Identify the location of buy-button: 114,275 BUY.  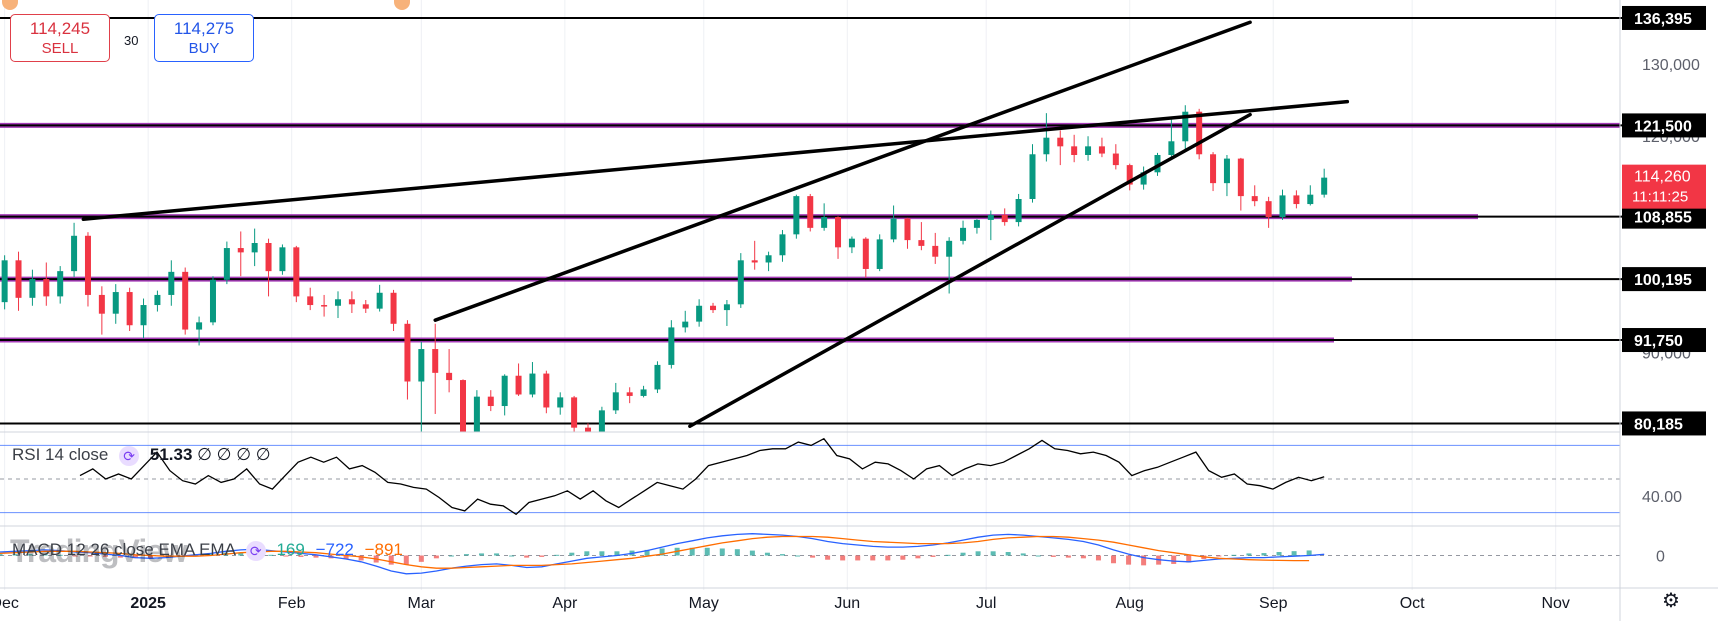
(204, 38).